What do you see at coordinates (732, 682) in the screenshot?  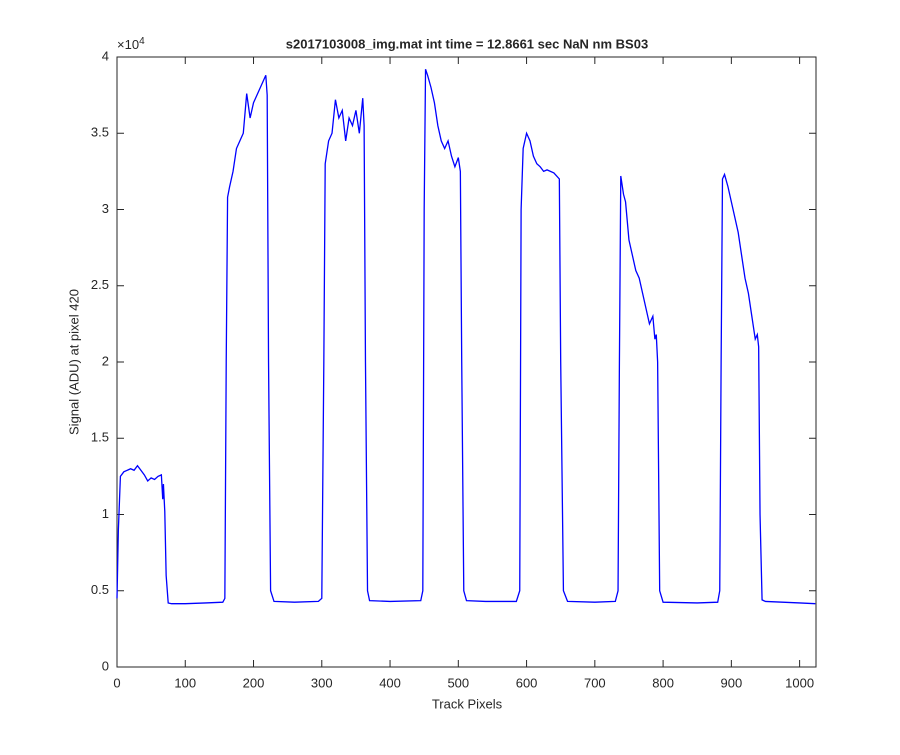 I see `x-tick-label: 900` at bounding box center [732, 682].